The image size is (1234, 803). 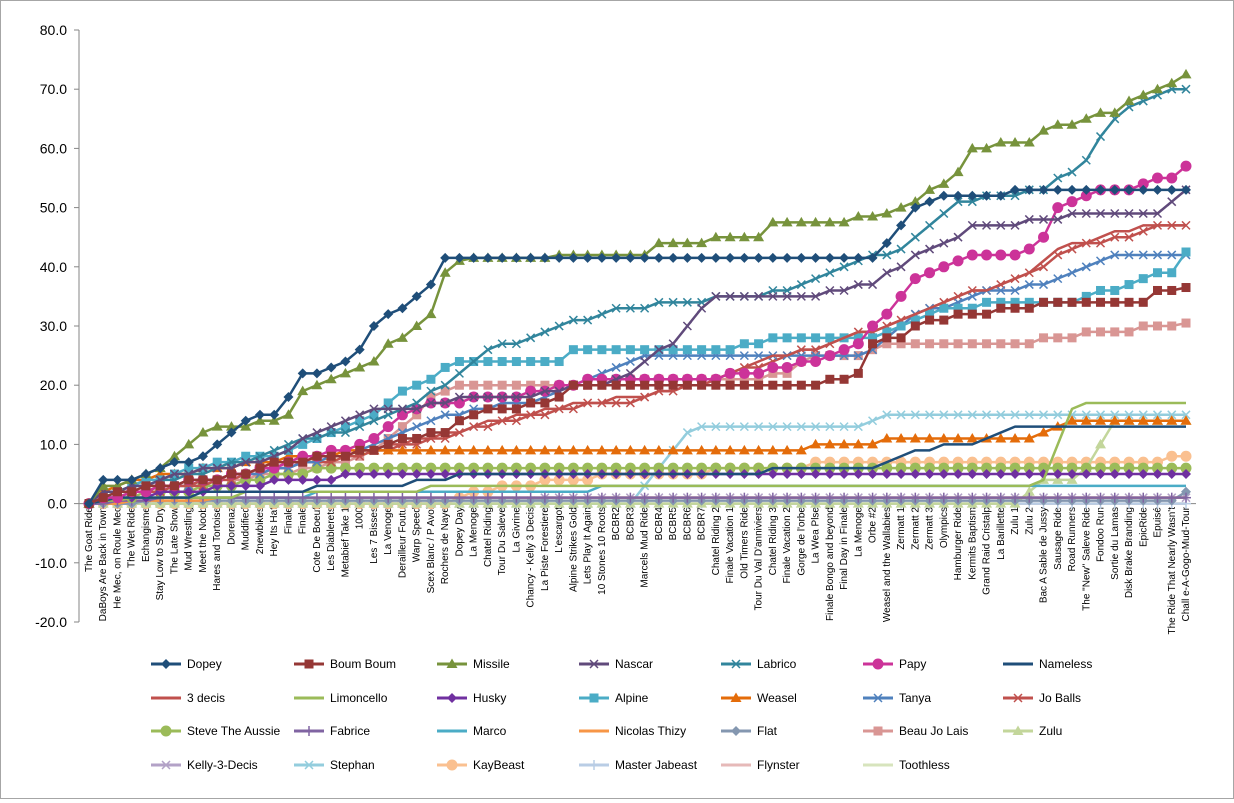 What do you see at coordinates (659, 524) in the screenshot?
I see `x-tick-label: BCBR4` at bounding box center [659, 524].